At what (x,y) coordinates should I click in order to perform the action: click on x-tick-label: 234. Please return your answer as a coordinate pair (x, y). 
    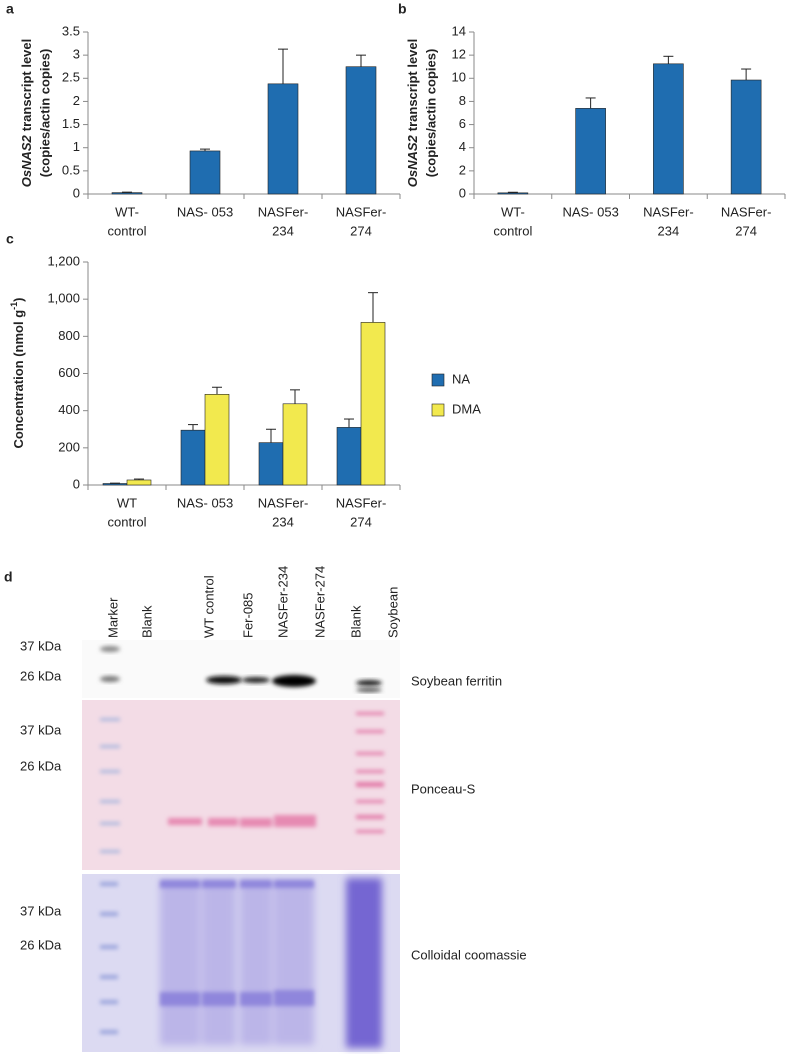
    Looking at the image, I should click on (669, 230).